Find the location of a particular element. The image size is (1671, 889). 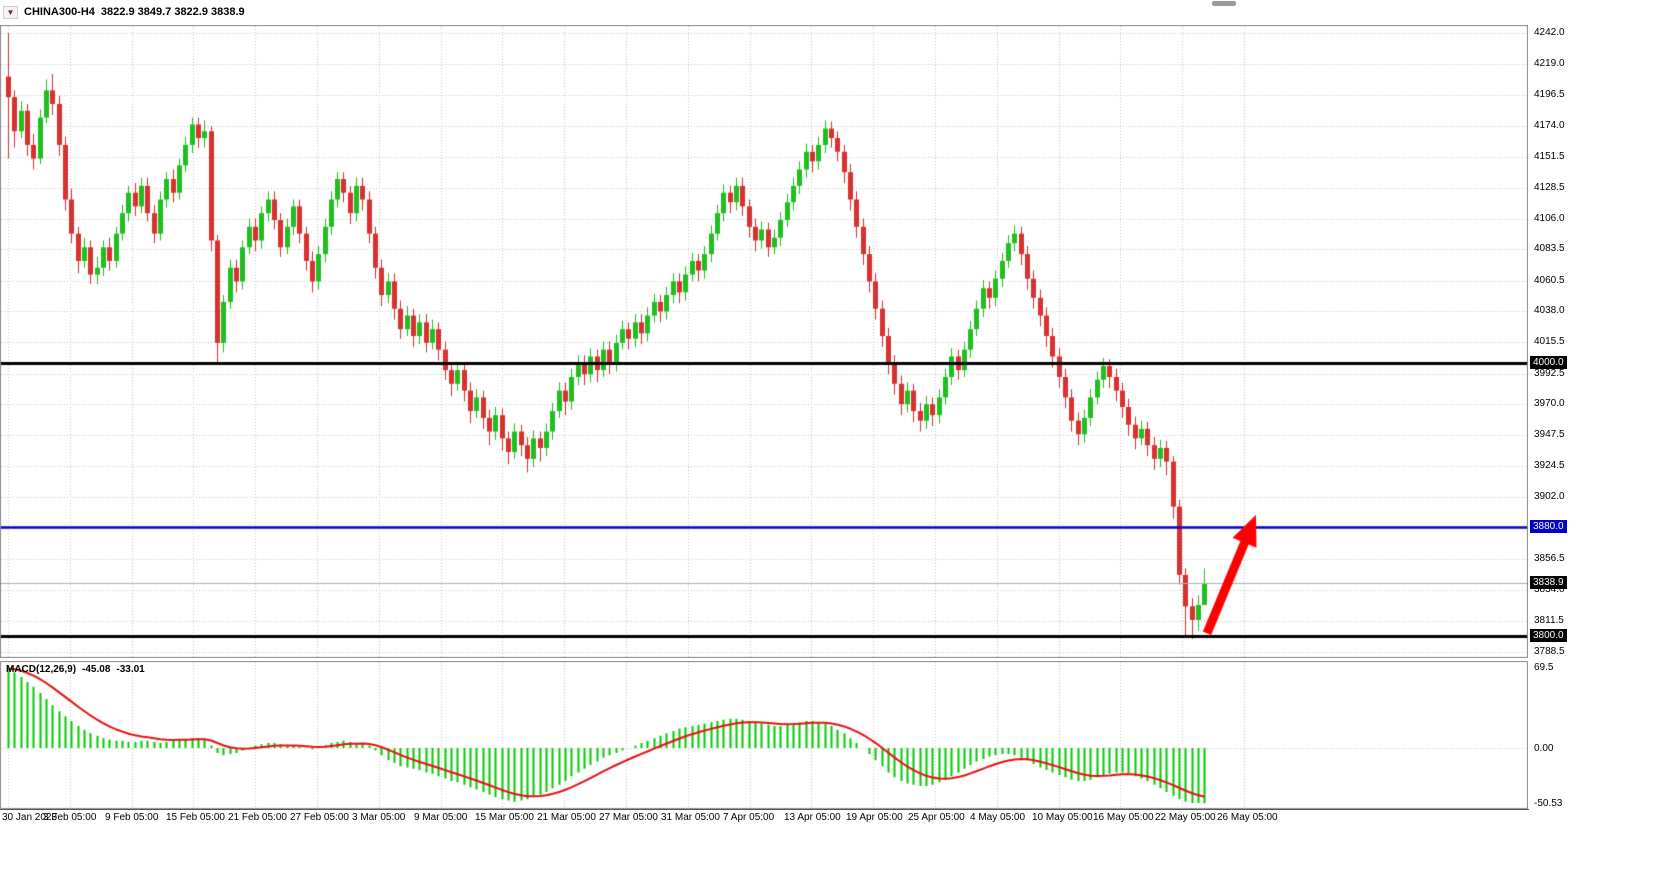

price-tick-label: 4151.5 is located at coordinates (1549, 156).